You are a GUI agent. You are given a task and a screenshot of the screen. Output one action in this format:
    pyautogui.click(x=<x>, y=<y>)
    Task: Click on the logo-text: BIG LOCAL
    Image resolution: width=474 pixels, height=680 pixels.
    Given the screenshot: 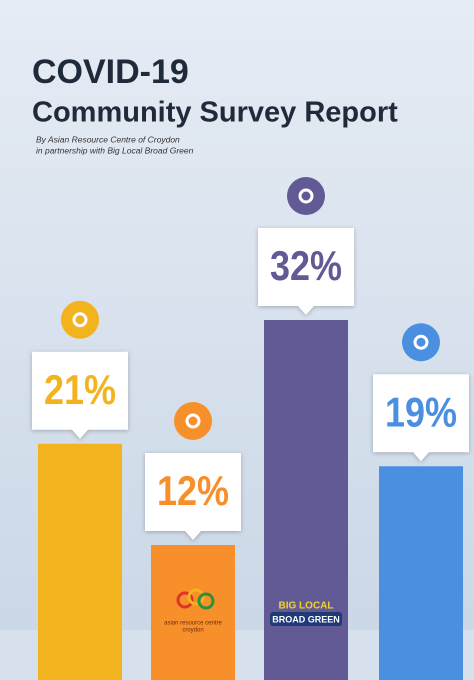 What is the action you would take?
    pyautogui.click(x=306, y=606)
    